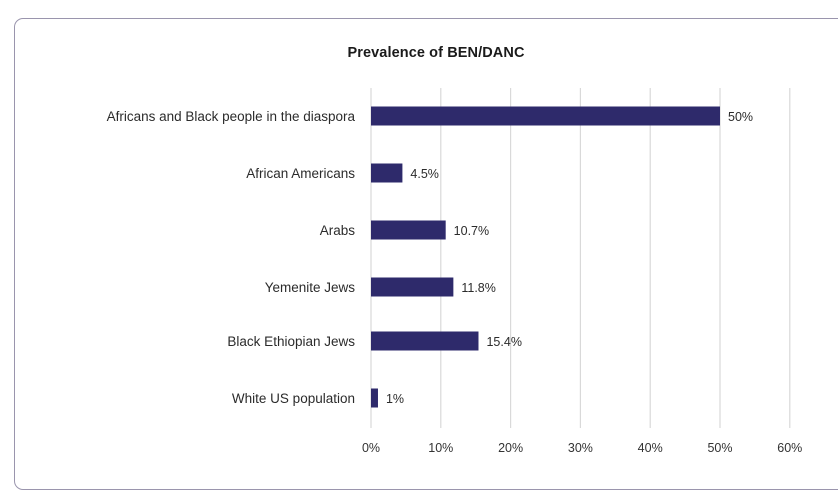 This screenshot has height=490, width=838. What do you see at coordinates (478, 288) in the screenshot?
I see `value-label: 11.8%` at bounding box center [478, 288].